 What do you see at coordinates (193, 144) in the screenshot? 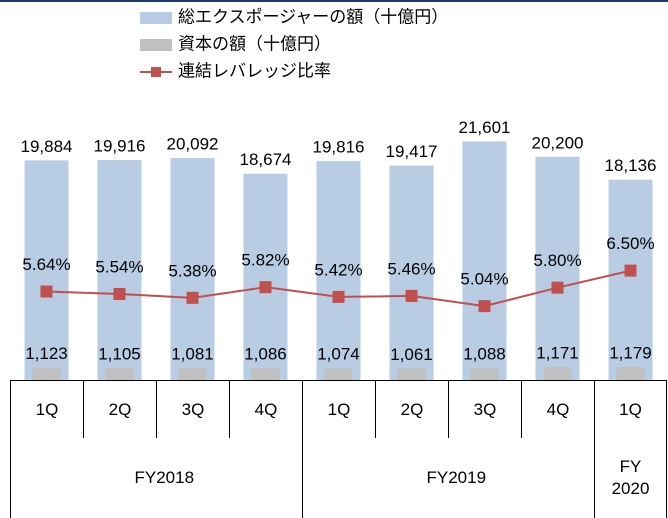
I see `data-label: 20,092` at bounding box center [193, 144].